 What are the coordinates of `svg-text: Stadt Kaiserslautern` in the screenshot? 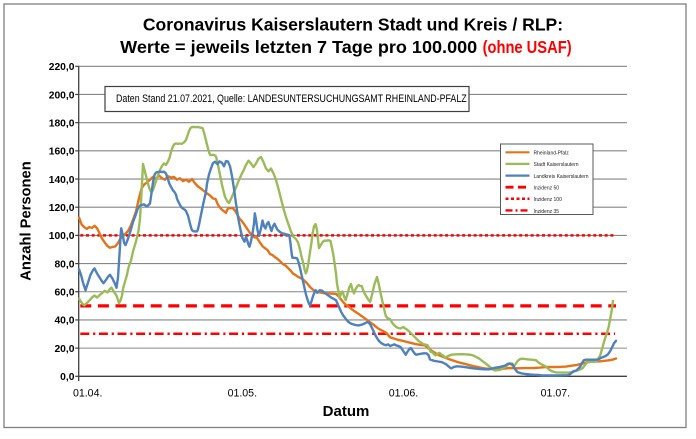 It's located at (556, 165).